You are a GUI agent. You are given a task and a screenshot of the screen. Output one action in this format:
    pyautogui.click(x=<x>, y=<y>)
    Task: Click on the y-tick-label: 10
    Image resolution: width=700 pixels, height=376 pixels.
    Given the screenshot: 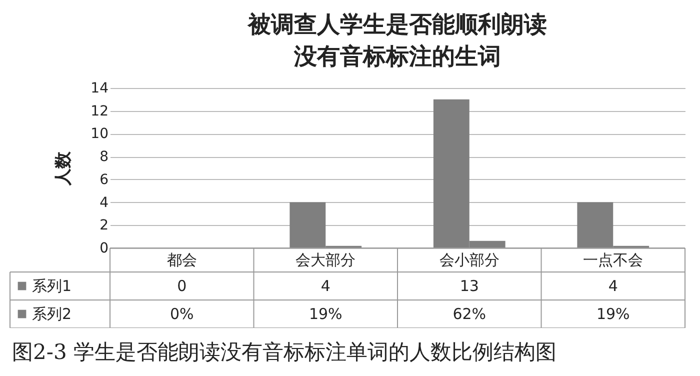 What is the action you would take?
    pyautogui.click(x=99, y=134)
    